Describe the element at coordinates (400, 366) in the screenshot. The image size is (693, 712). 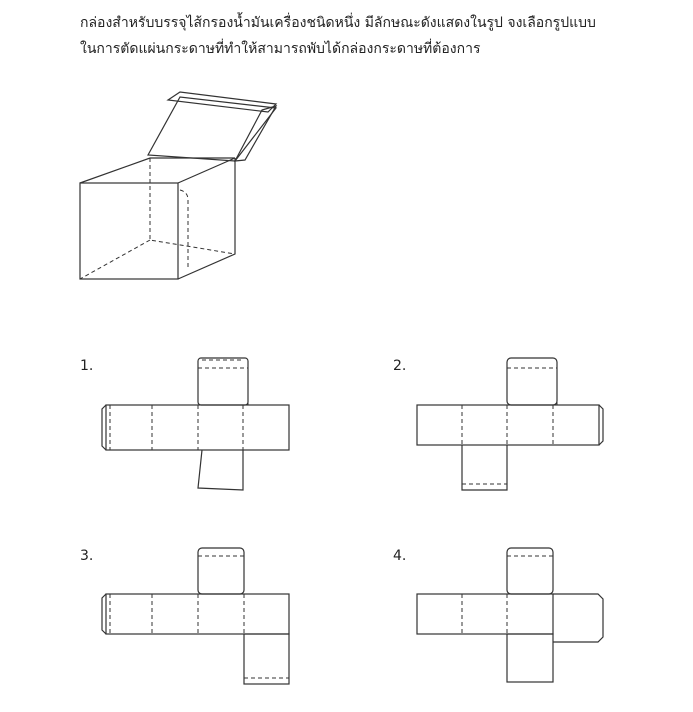
I see `option-2-label: 2.` at that location.